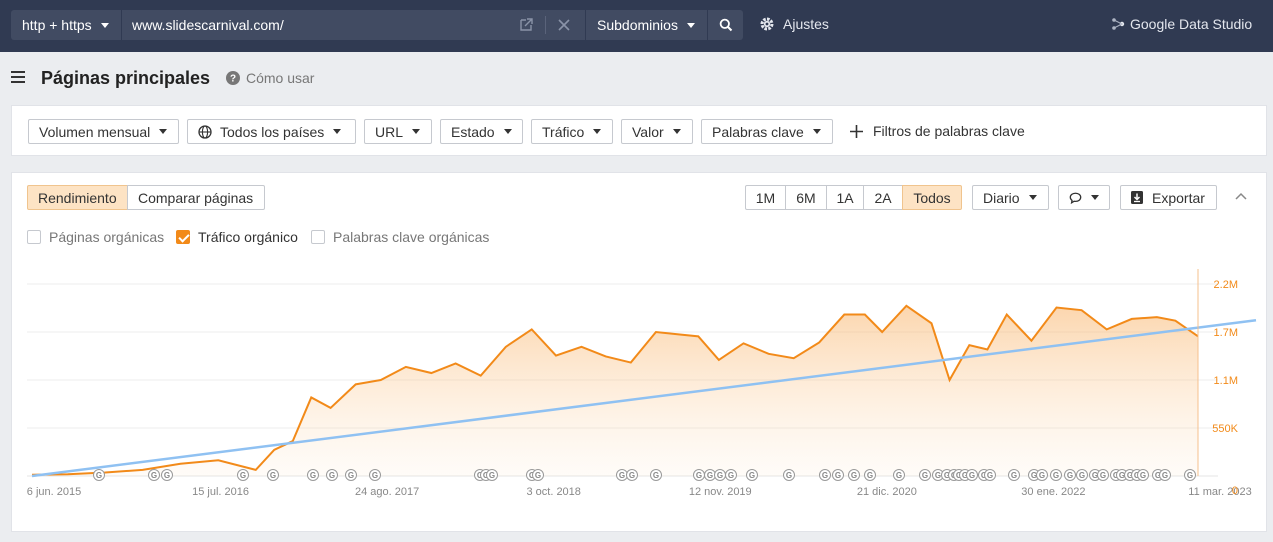 This screenshot has height=542, width=1273. I want to click on filter-traffic: Tráfico, so click(572, 131).